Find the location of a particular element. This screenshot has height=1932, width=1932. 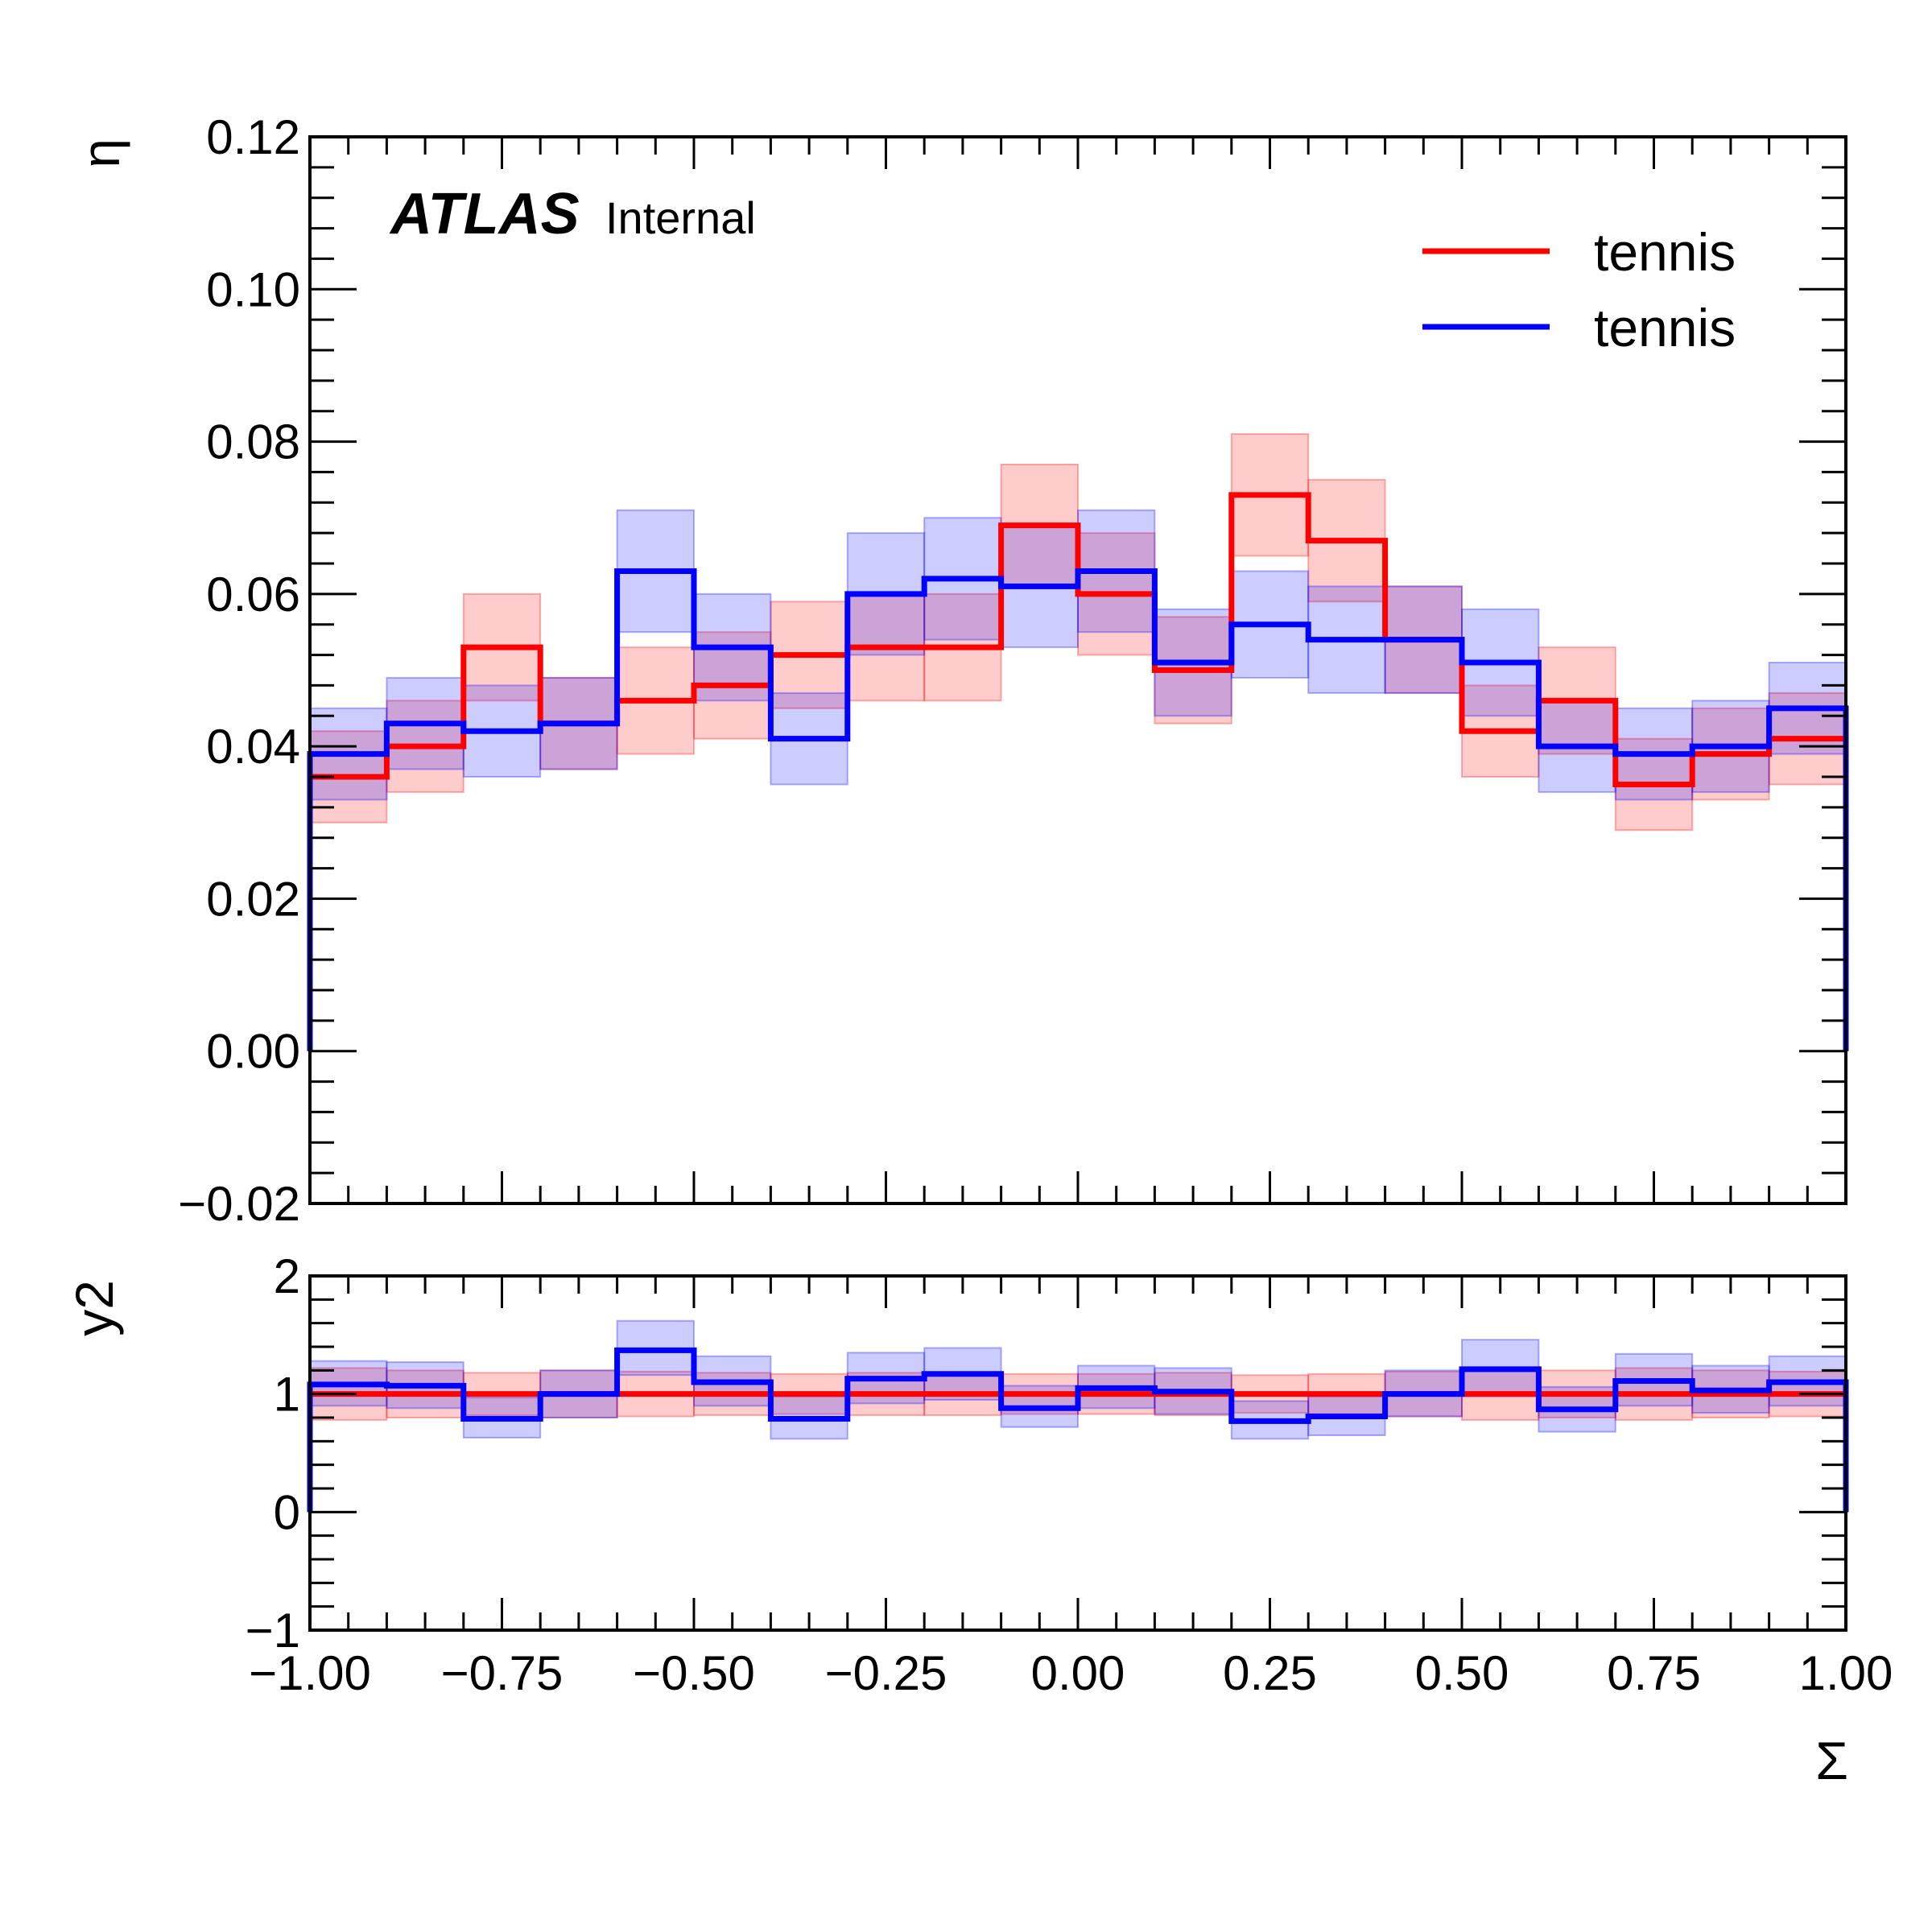

ratio-step-lines is located at coordinates (1078, 1430).